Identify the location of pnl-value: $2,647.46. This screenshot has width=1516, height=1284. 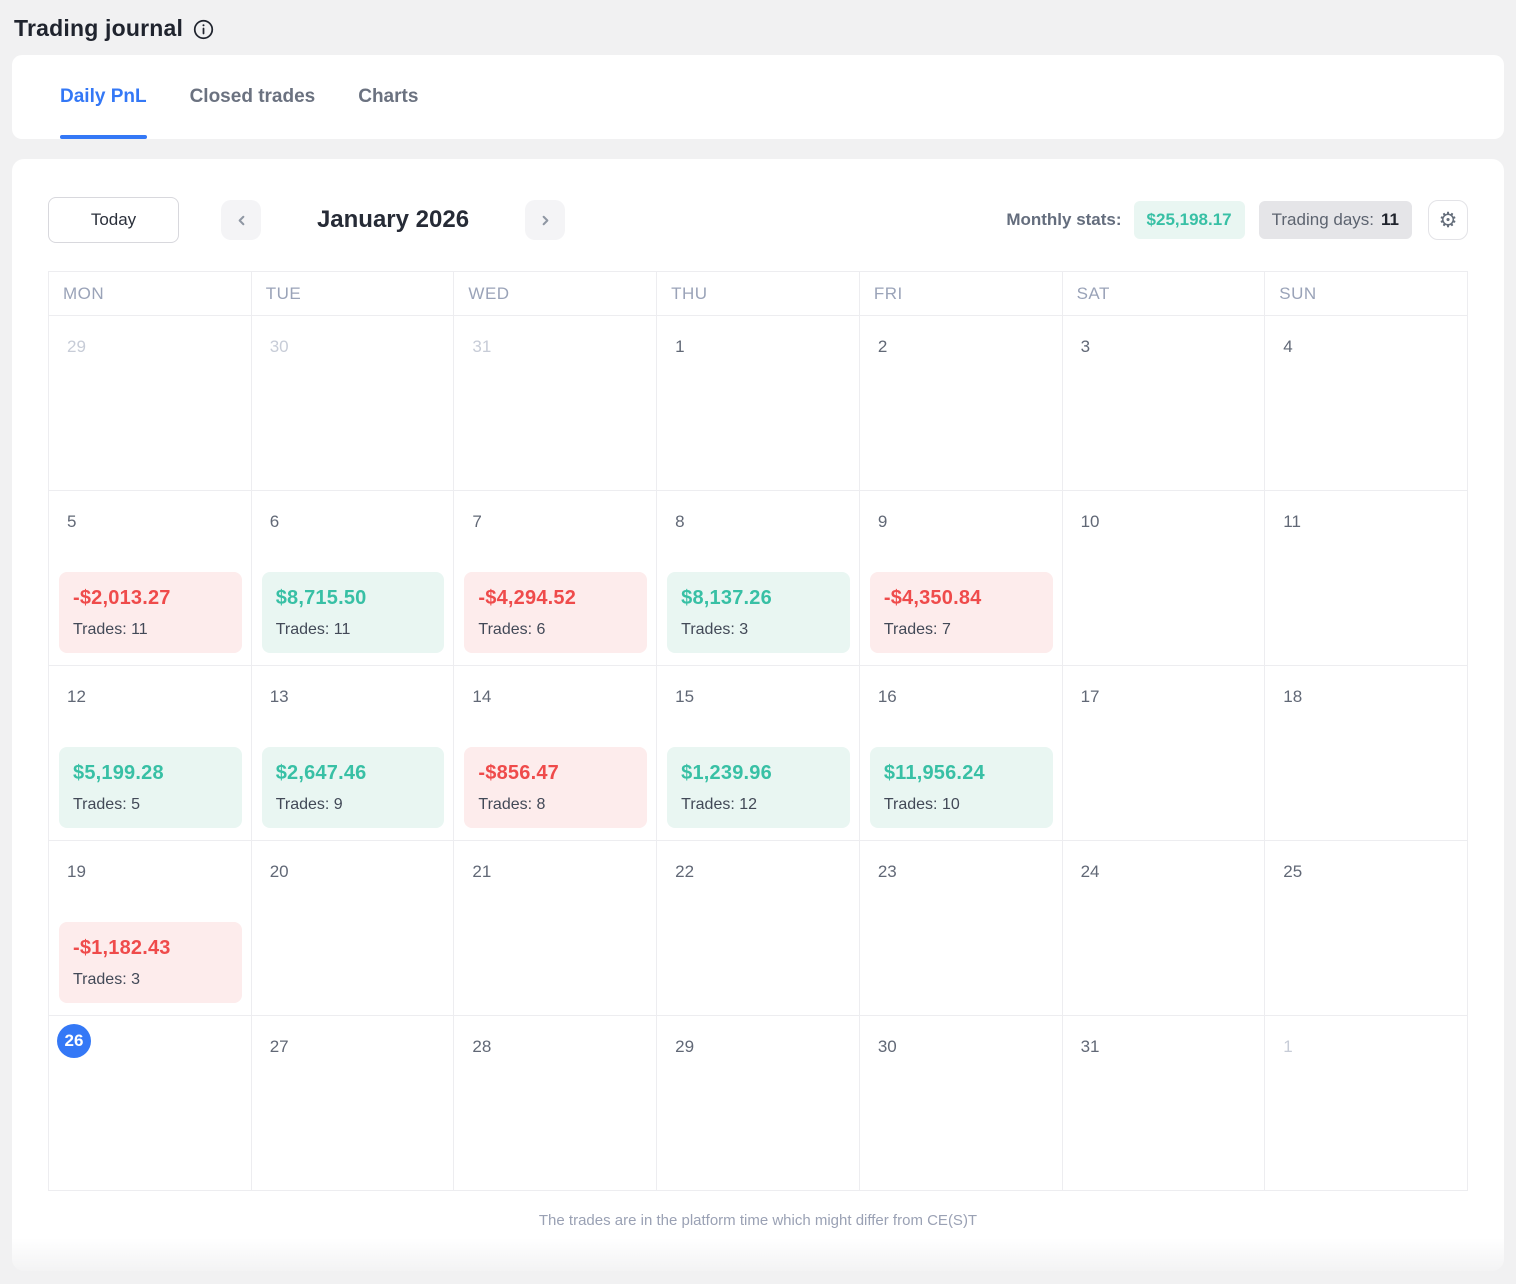
(321, 773).